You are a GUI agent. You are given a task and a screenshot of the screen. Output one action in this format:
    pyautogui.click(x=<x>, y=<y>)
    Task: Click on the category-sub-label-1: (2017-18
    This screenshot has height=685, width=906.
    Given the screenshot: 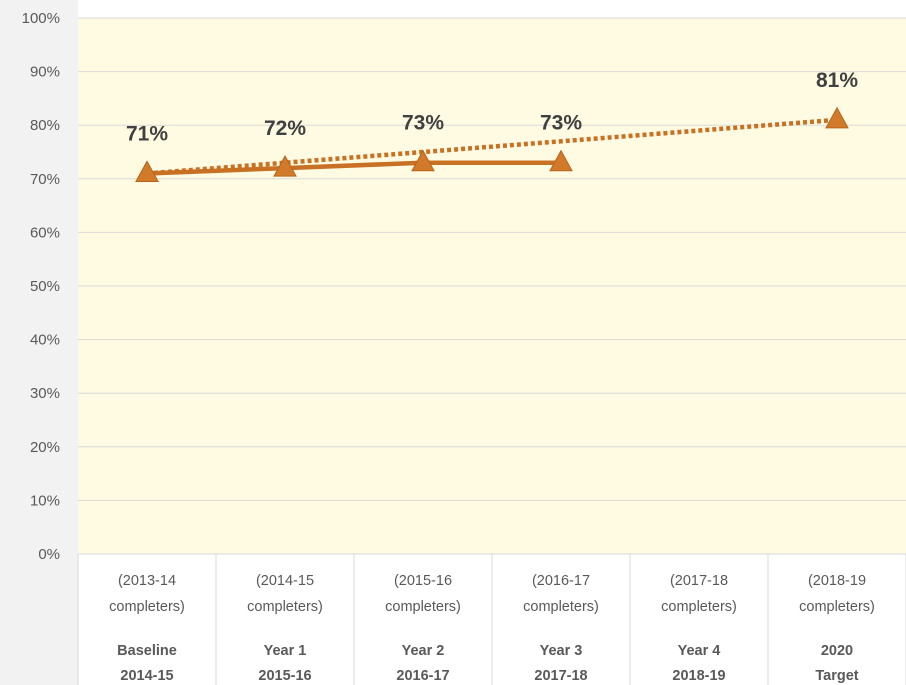 What is the action you would take?
    pyautogui.click(x=699, y=581)
    